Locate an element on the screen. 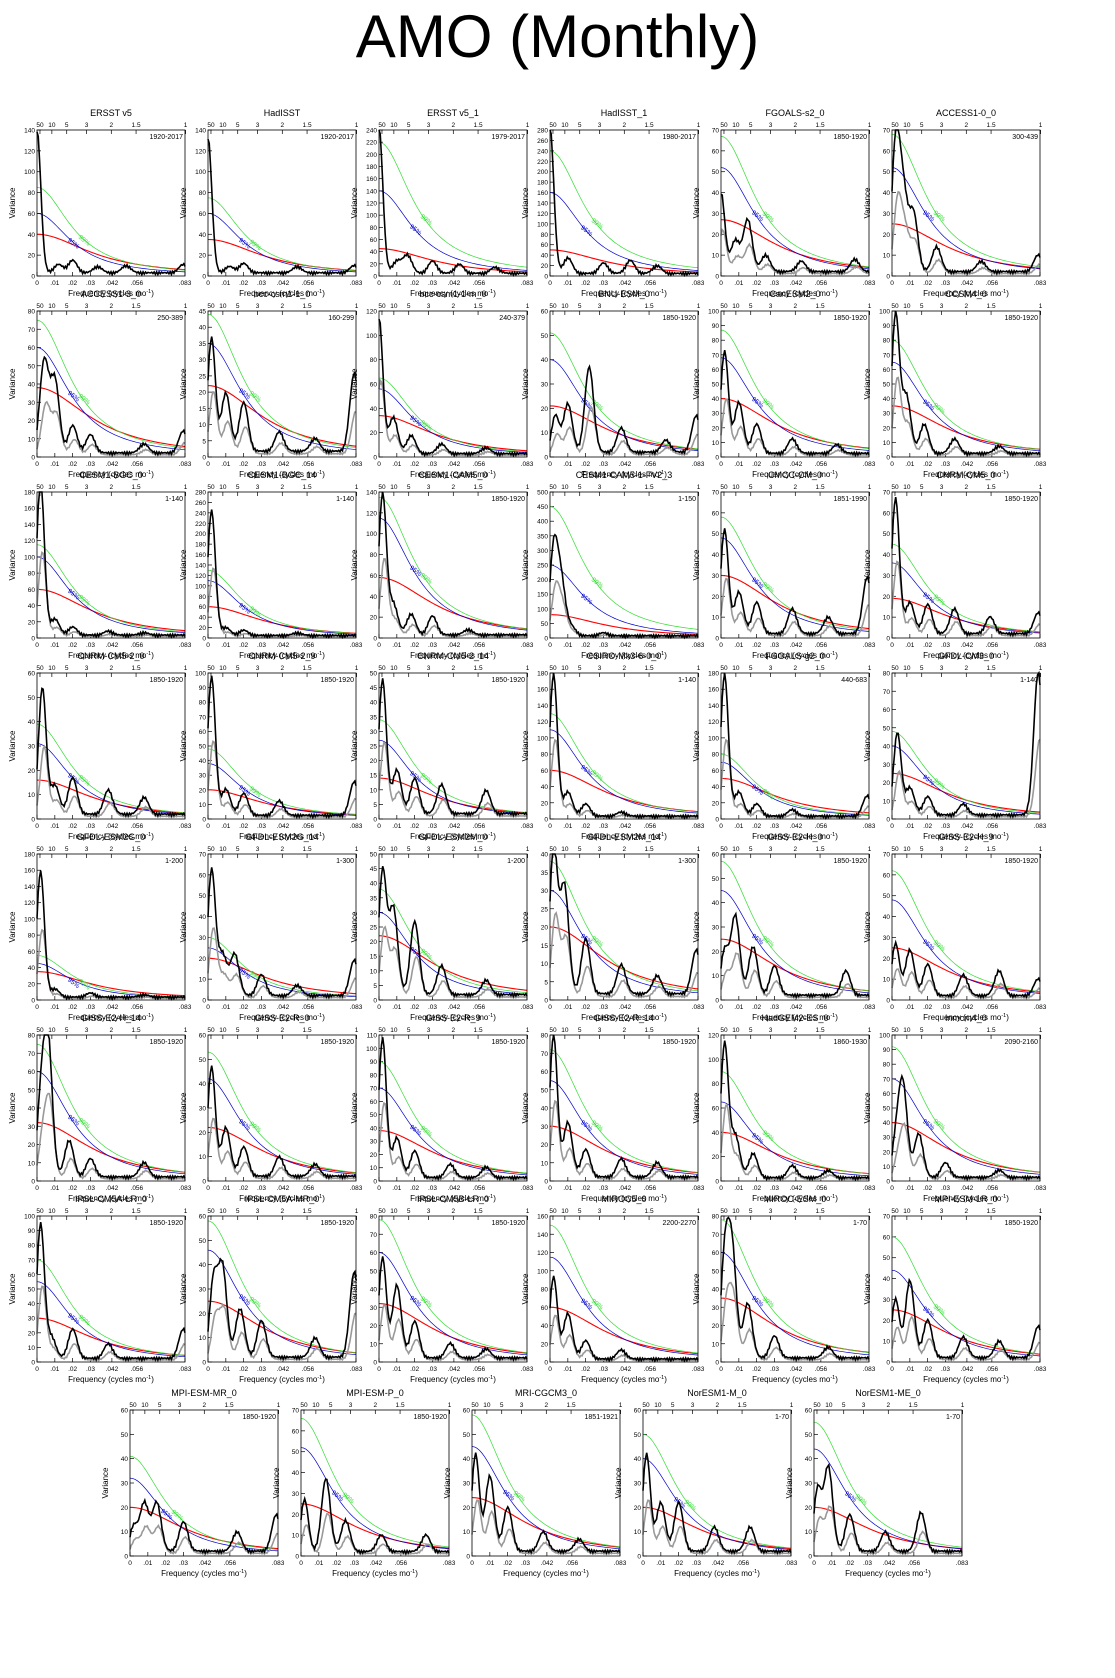 The width and height of the screenshot is (1115, 1678). y-tick-label: 180 is located at coordinates (29, 855).